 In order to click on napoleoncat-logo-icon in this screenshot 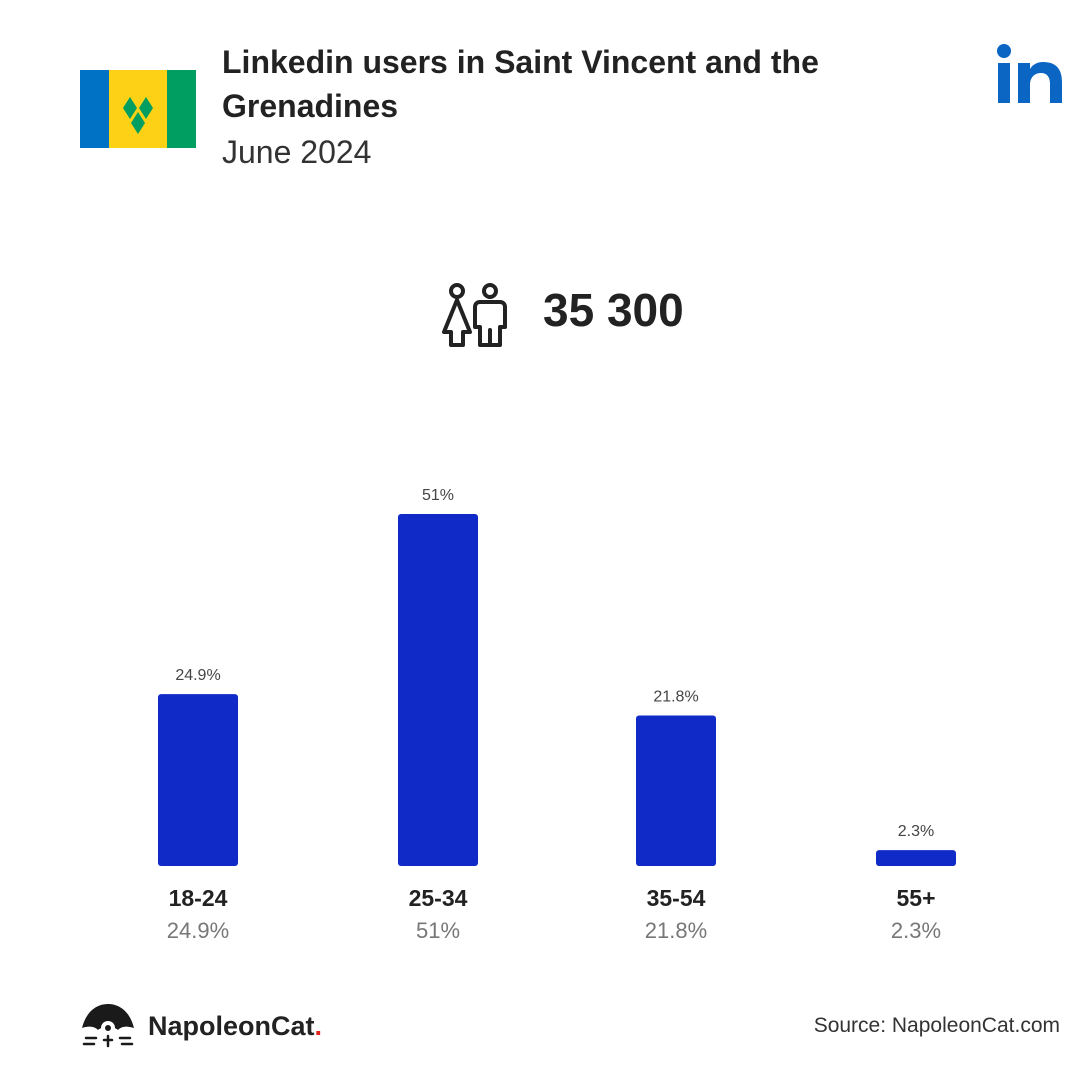, I will do `click(108, 1026)`.